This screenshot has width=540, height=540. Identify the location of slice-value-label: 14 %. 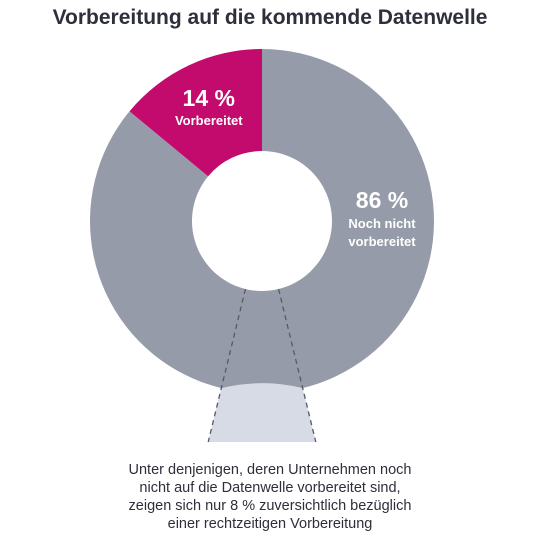
(209, 98).